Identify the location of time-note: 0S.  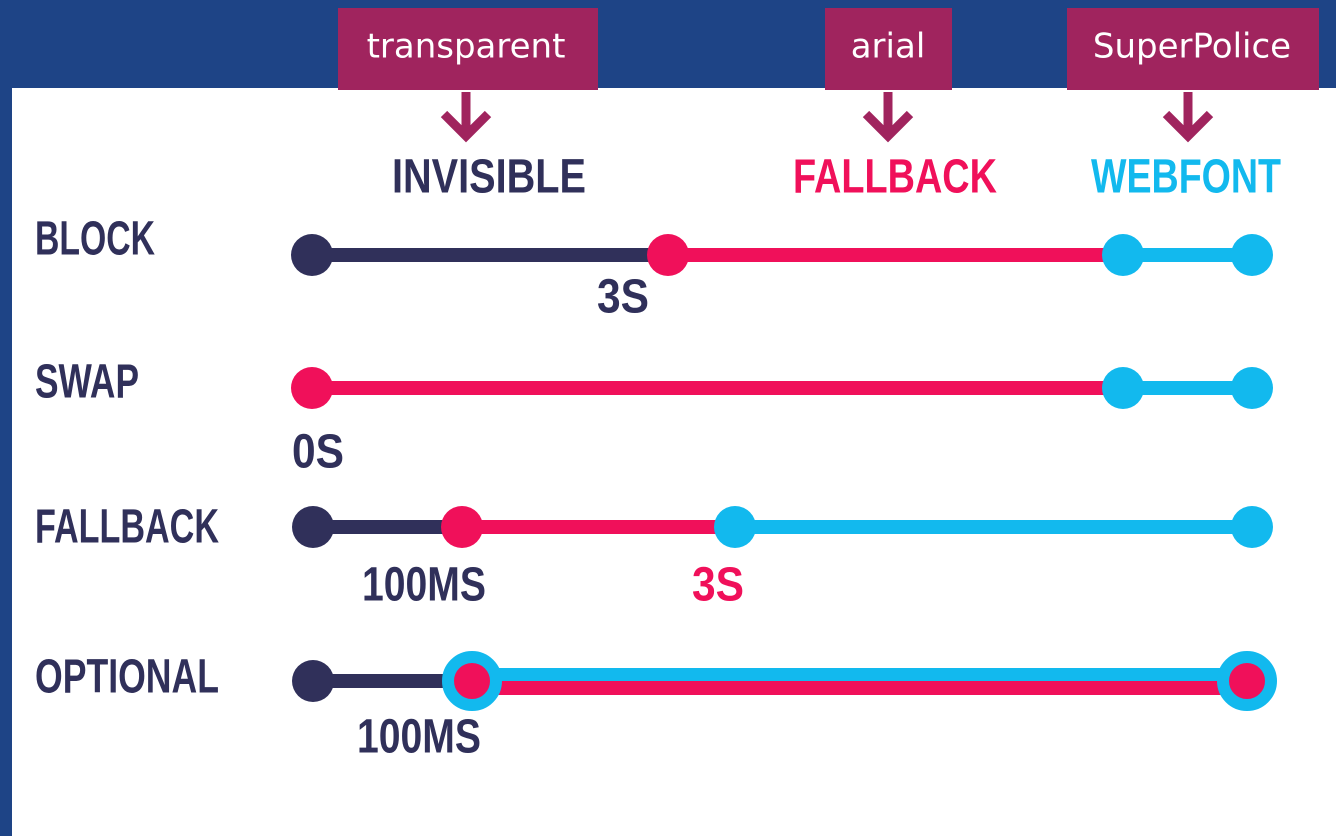
(318, 452).